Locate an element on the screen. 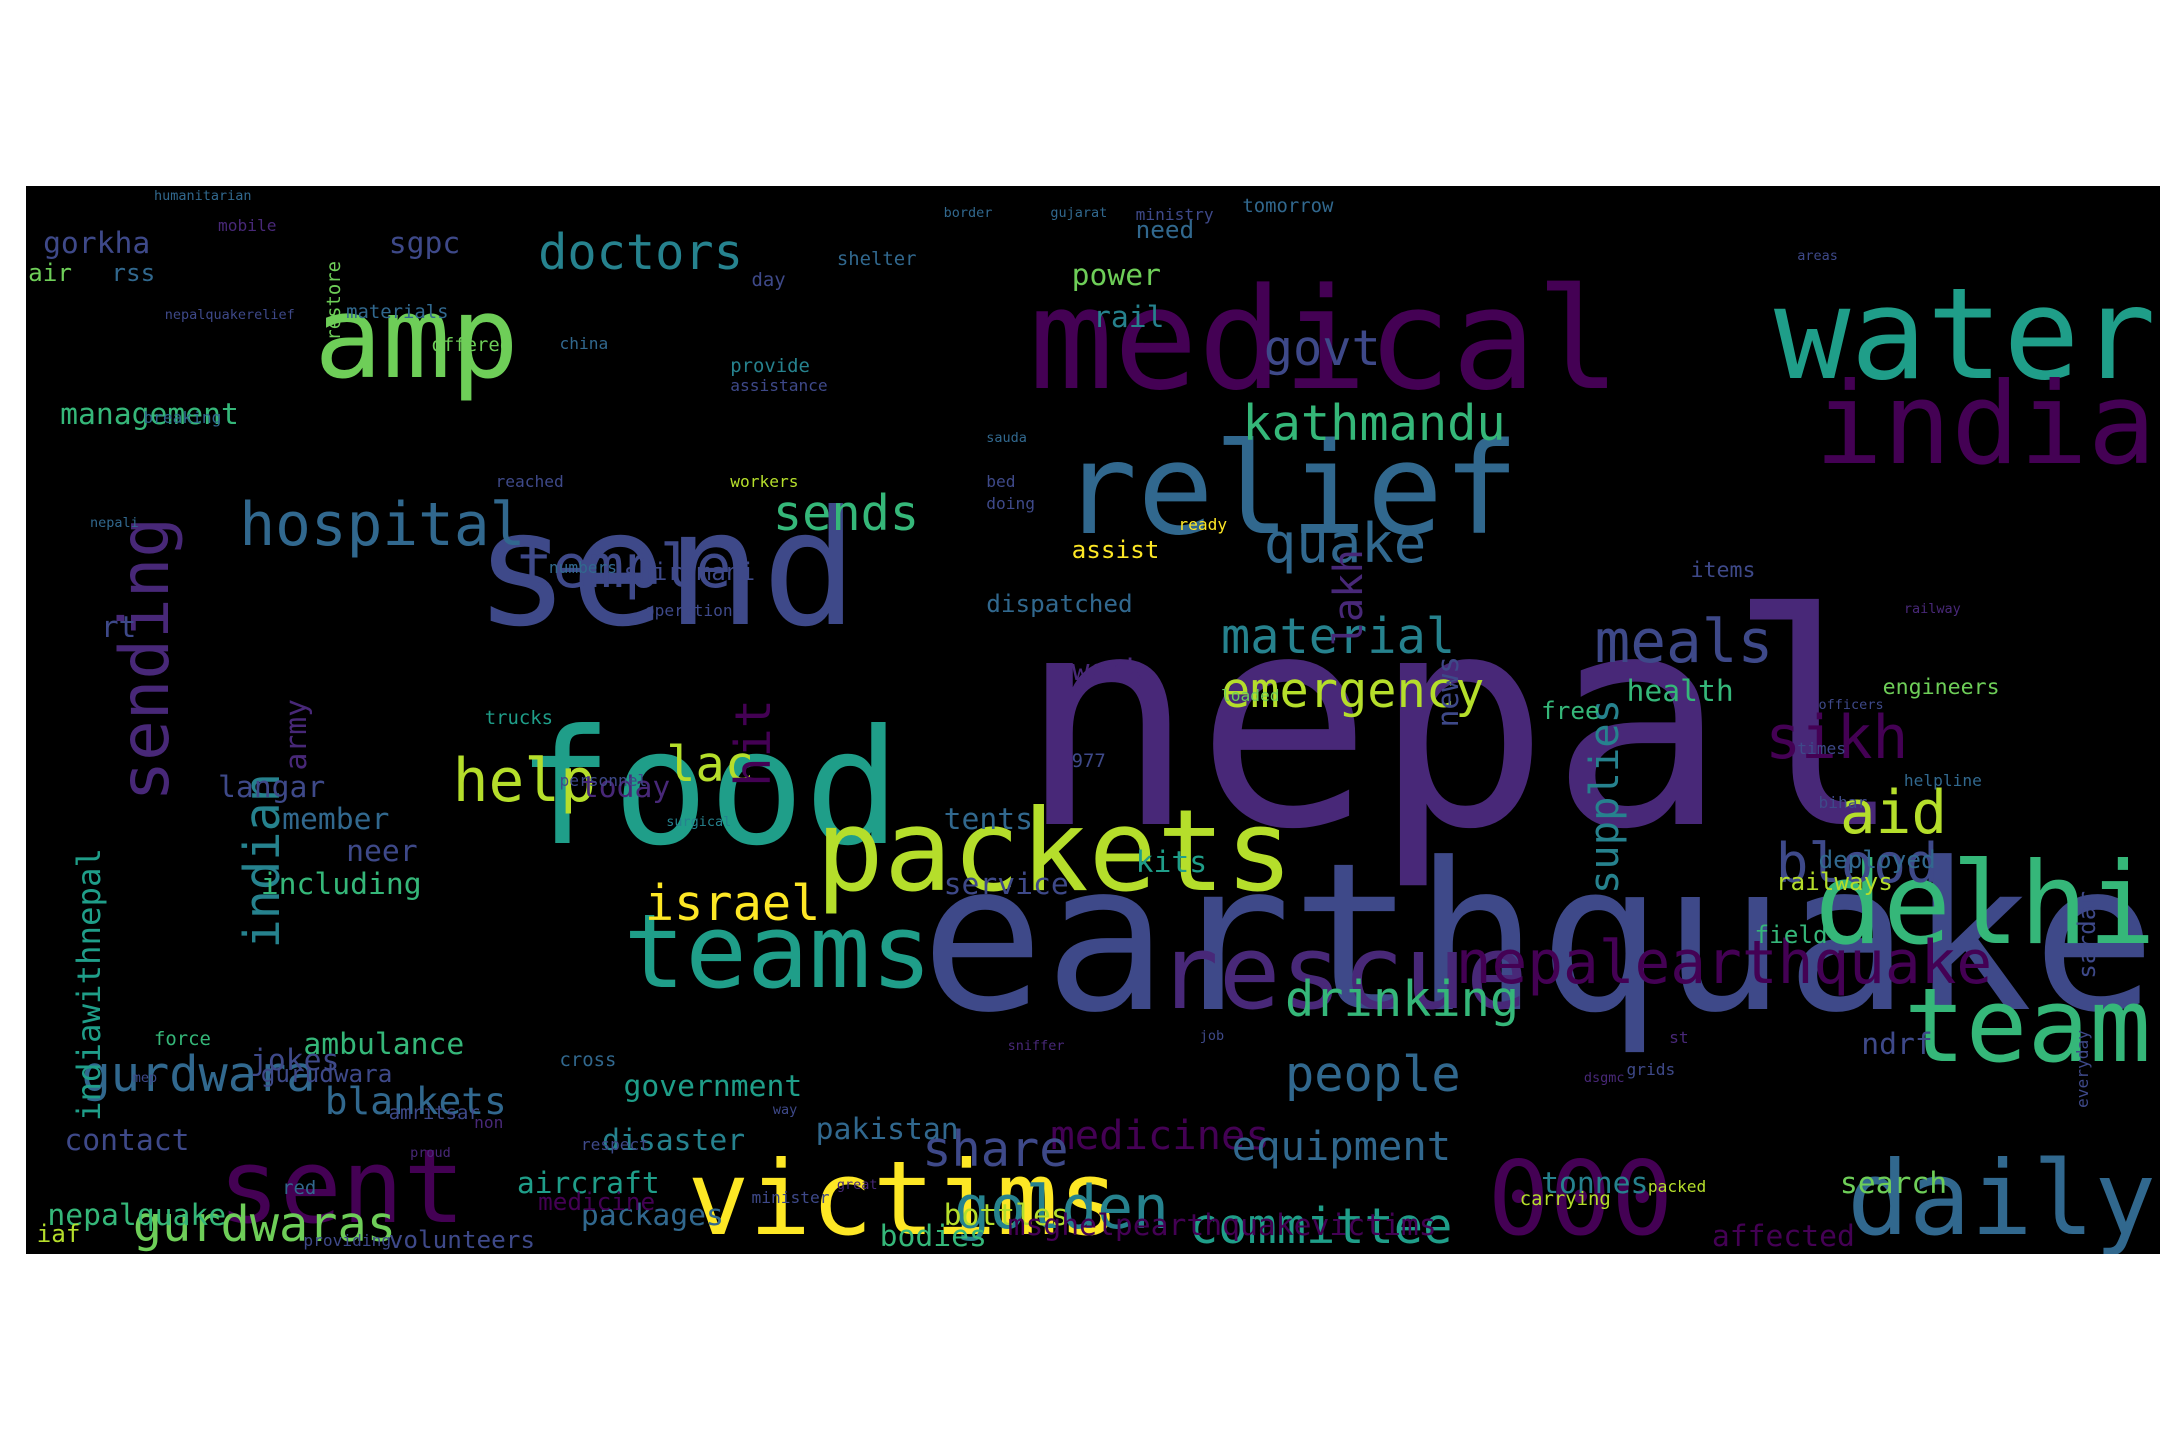 The height and width of the screenshot is (1440, 2160). word-hit: hit is located at coordinates (754, 742).